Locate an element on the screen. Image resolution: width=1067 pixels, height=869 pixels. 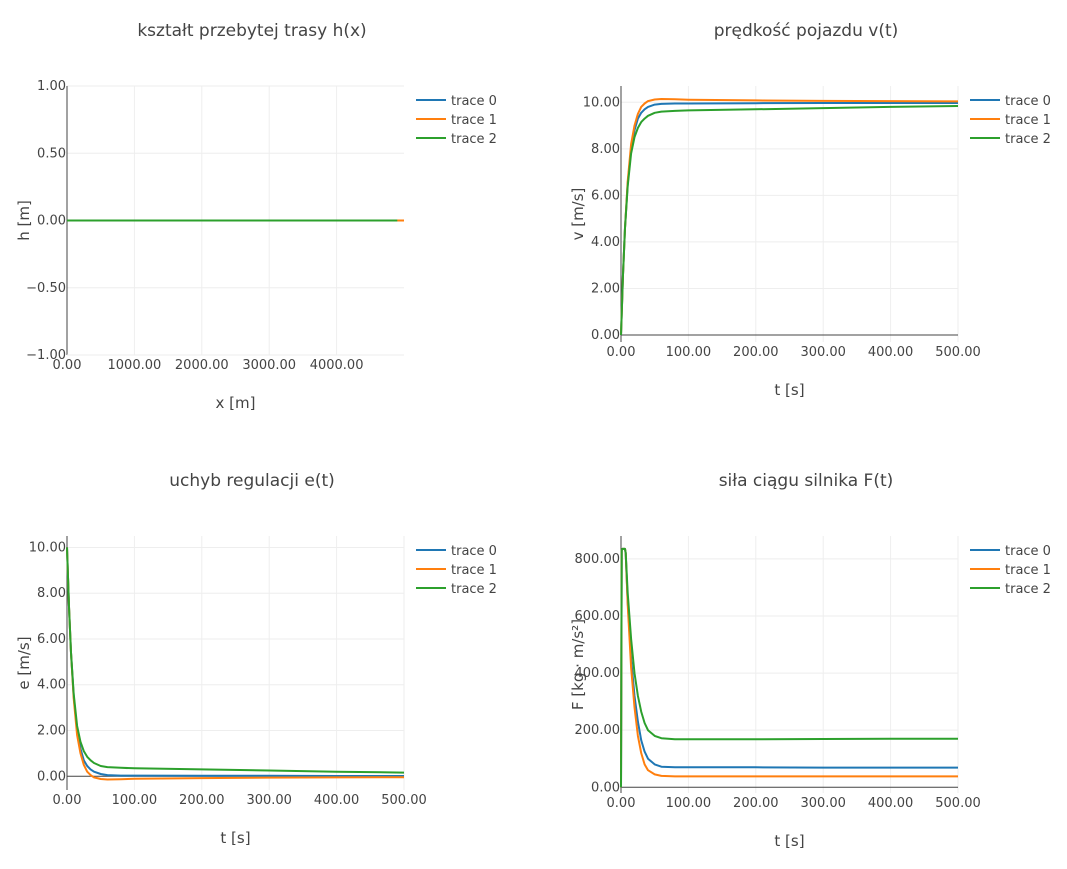
y-axis-title: h [m] is located at coordinates (24, 220).